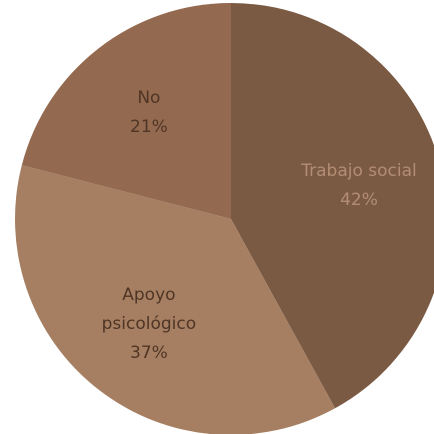  I want to click on category-label: No, so click(149, 98).